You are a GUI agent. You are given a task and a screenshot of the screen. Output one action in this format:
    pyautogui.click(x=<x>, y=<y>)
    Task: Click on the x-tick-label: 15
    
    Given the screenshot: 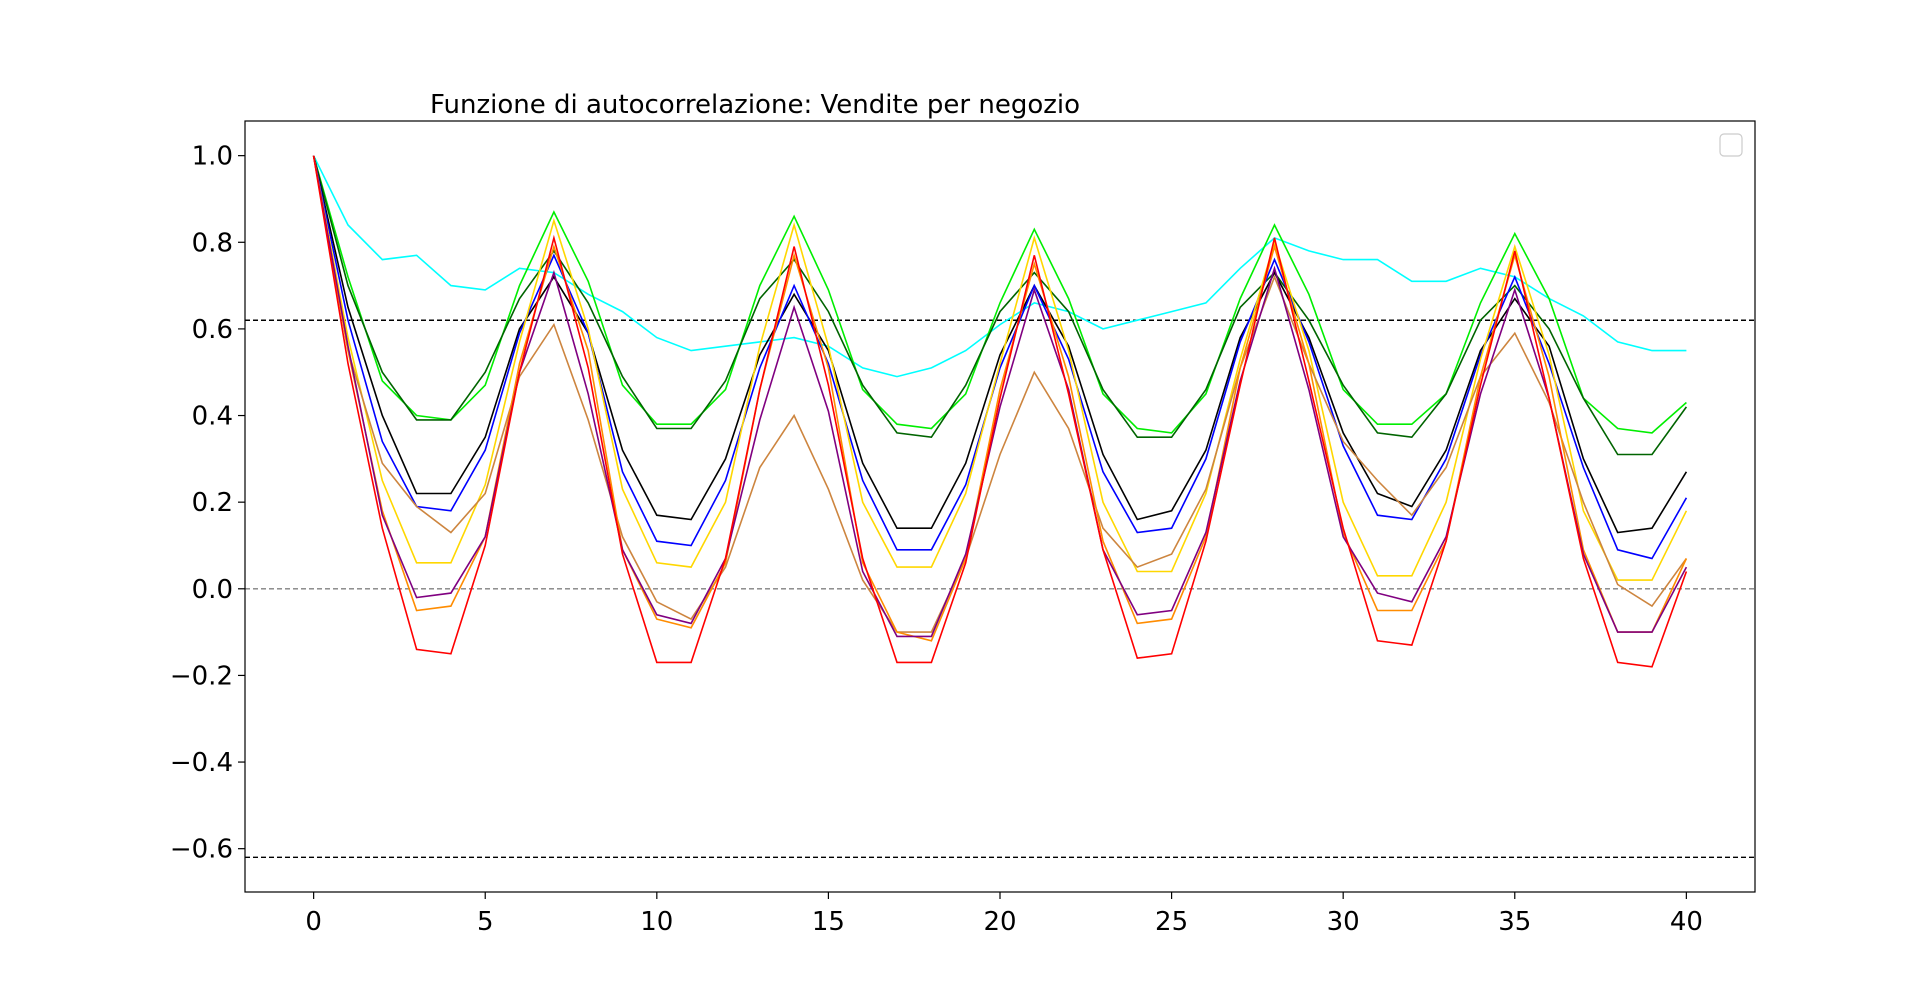 What is the action you would take?
    pyautogui.click(x=828, y=922)
    